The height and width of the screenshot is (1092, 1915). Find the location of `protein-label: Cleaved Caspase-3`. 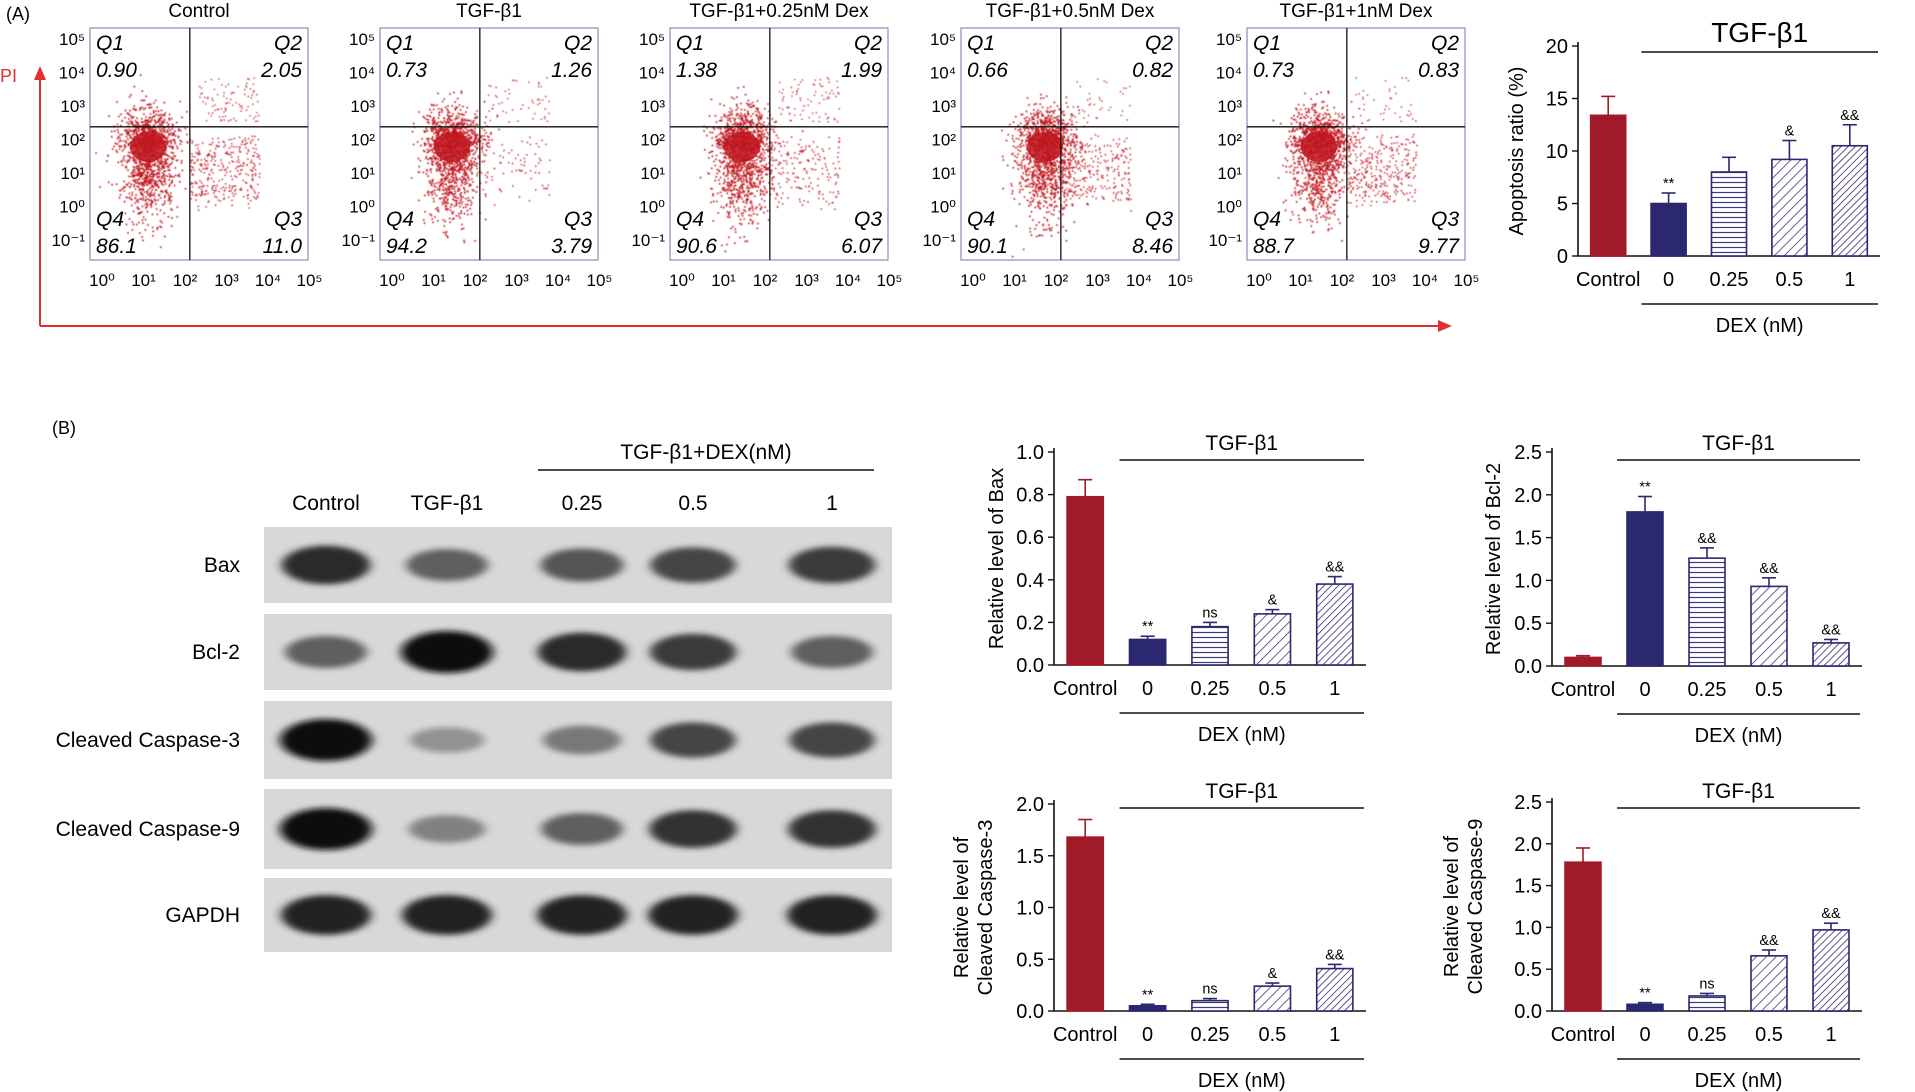

protein-label: Cleaved Caspase-3 is located at coordinates (148, 740).